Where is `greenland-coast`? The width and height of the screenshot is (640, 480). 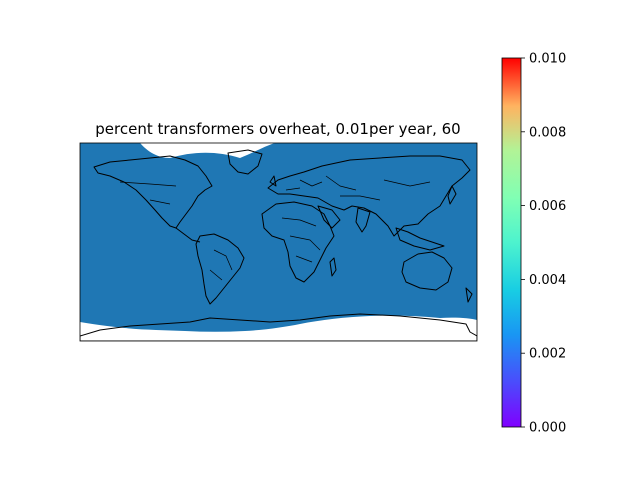
greenland-coast is located at coordinates (245, 162).